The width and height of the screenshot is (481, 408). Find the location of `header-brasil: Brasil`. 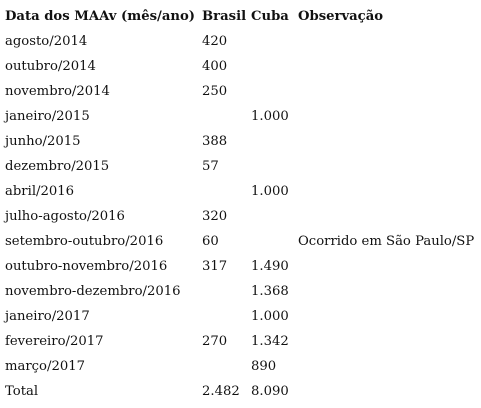

header-brasil: Brasil is located at coordinates (224, 16).